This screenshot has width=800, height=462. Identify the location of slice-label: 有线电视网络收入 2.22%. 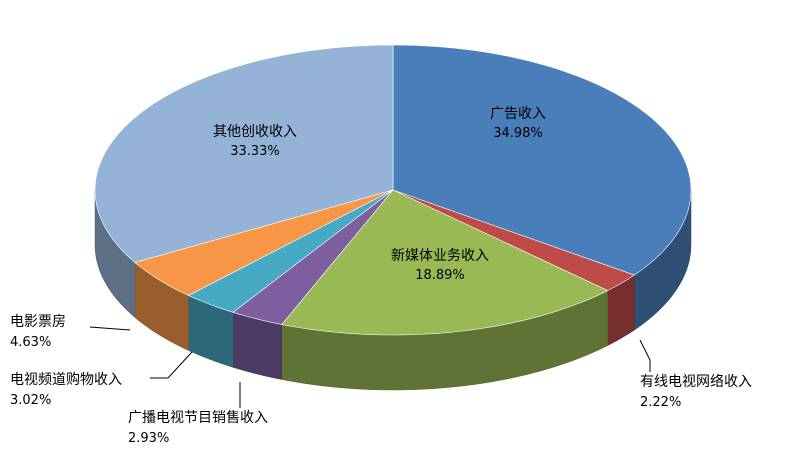
(712, 392).